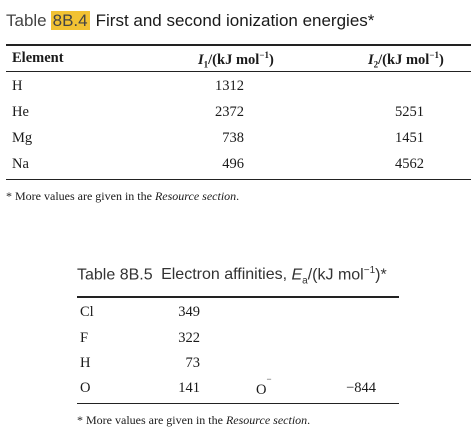 The width and height of the screenshot is (474, 437). I want to click on row-value: 349, so click(189, 312).